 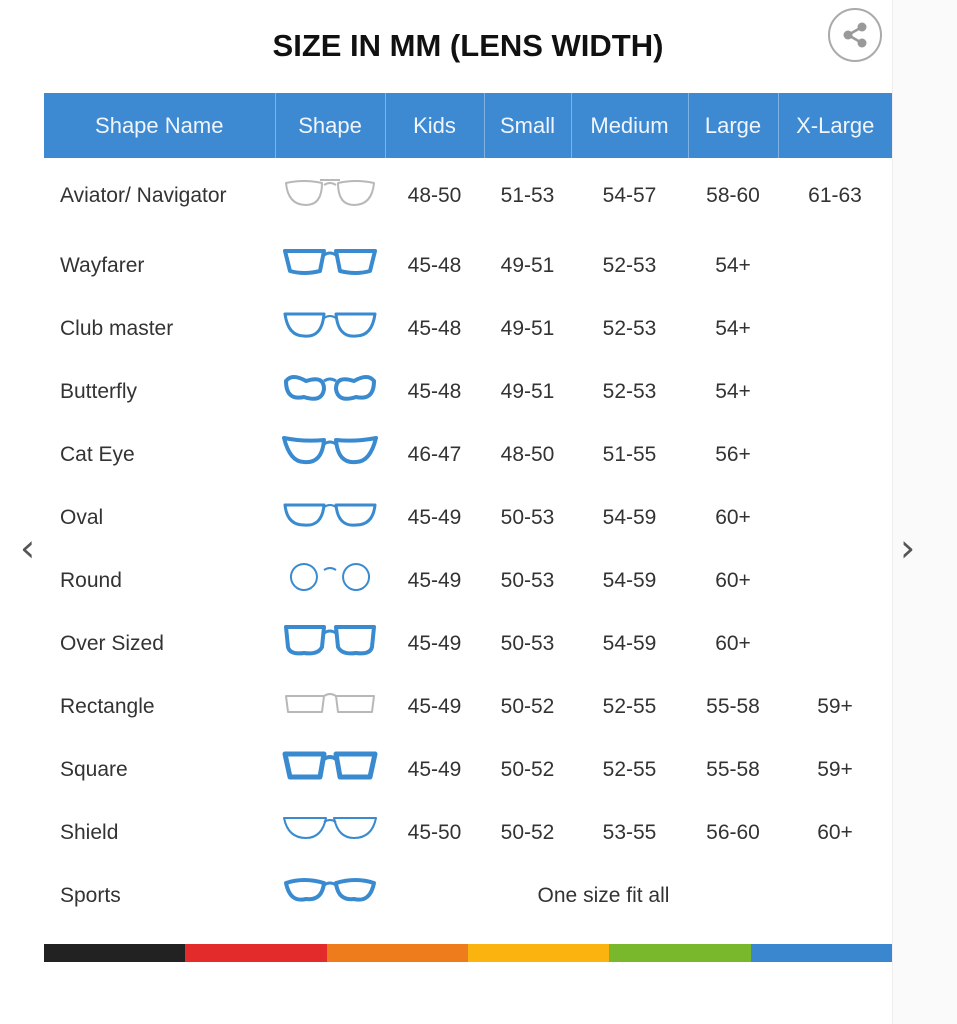 What do you see at coordinates (97, 454) in the screenshot?
I see `shape-name: Cat Eye` at bounding box center [97, 454].